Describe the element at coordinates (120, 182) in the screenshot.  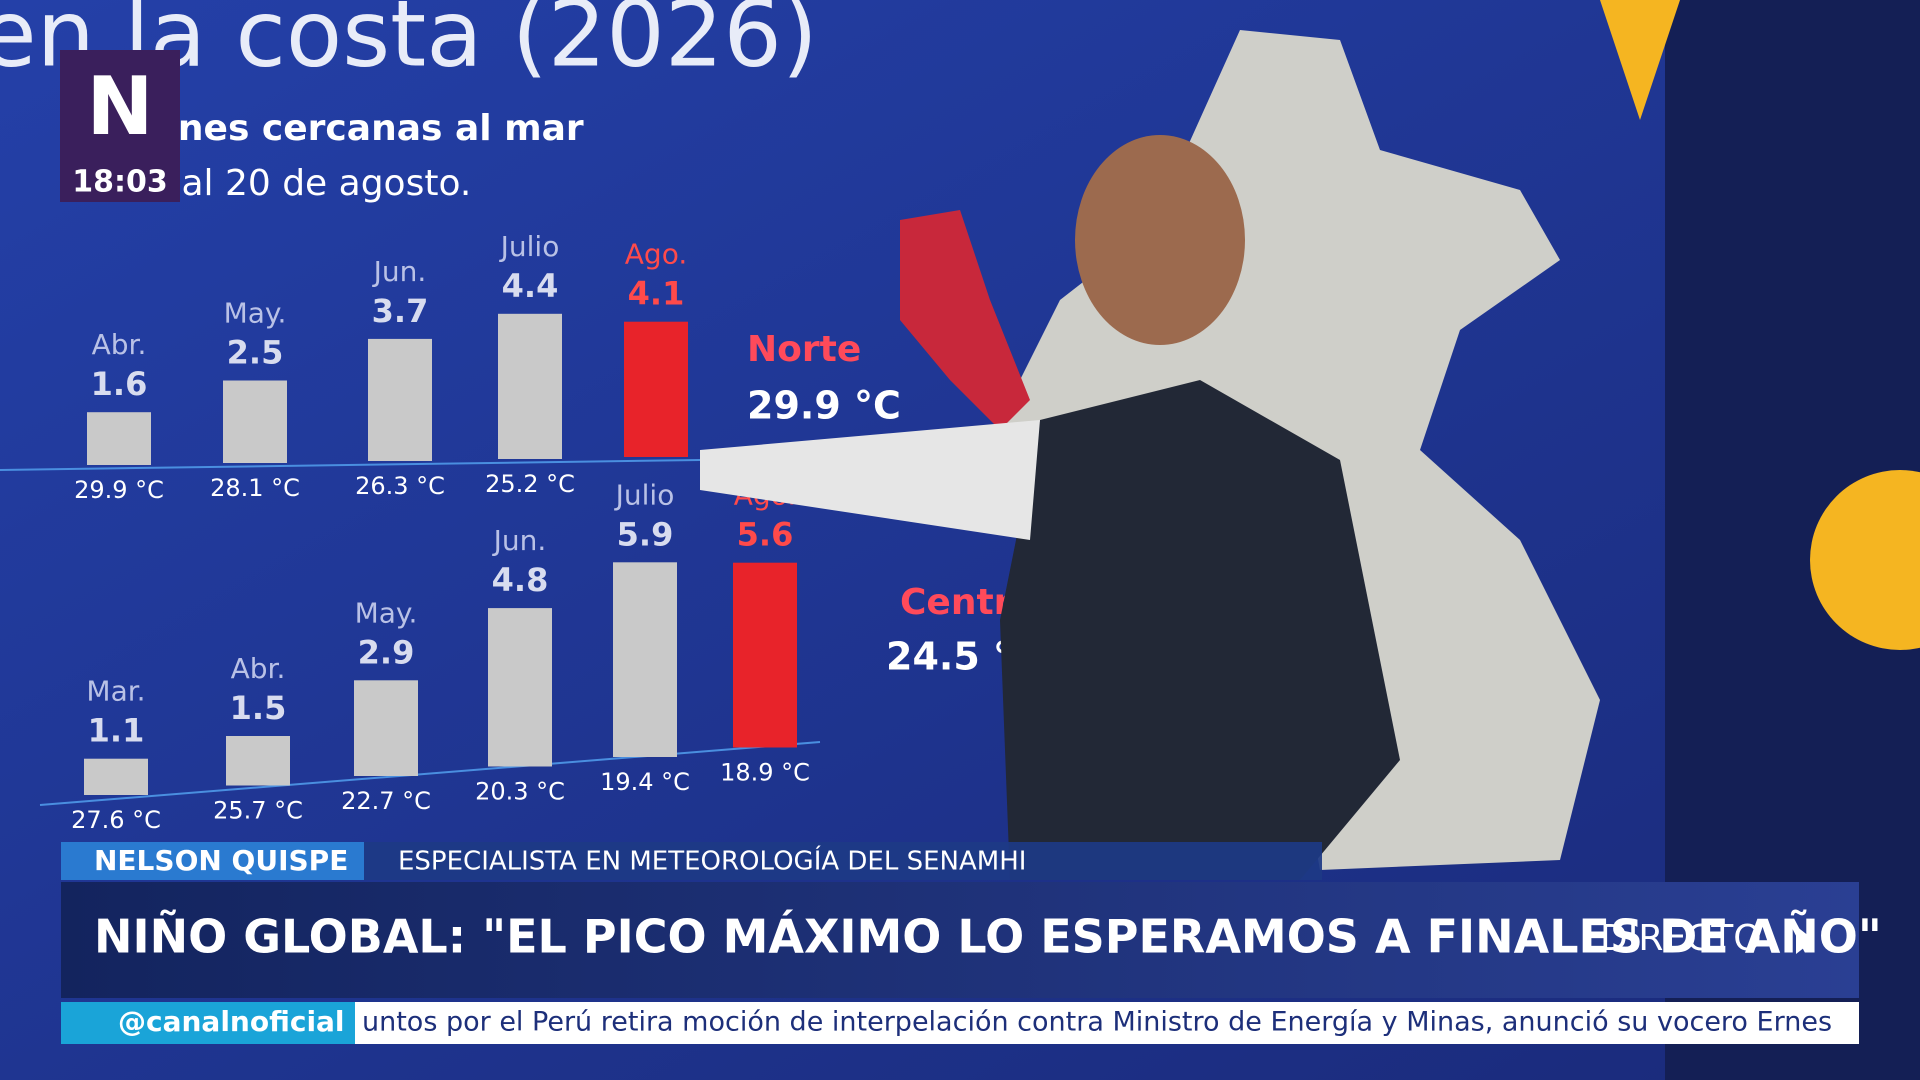
I see `clock: 18:03` at that location.